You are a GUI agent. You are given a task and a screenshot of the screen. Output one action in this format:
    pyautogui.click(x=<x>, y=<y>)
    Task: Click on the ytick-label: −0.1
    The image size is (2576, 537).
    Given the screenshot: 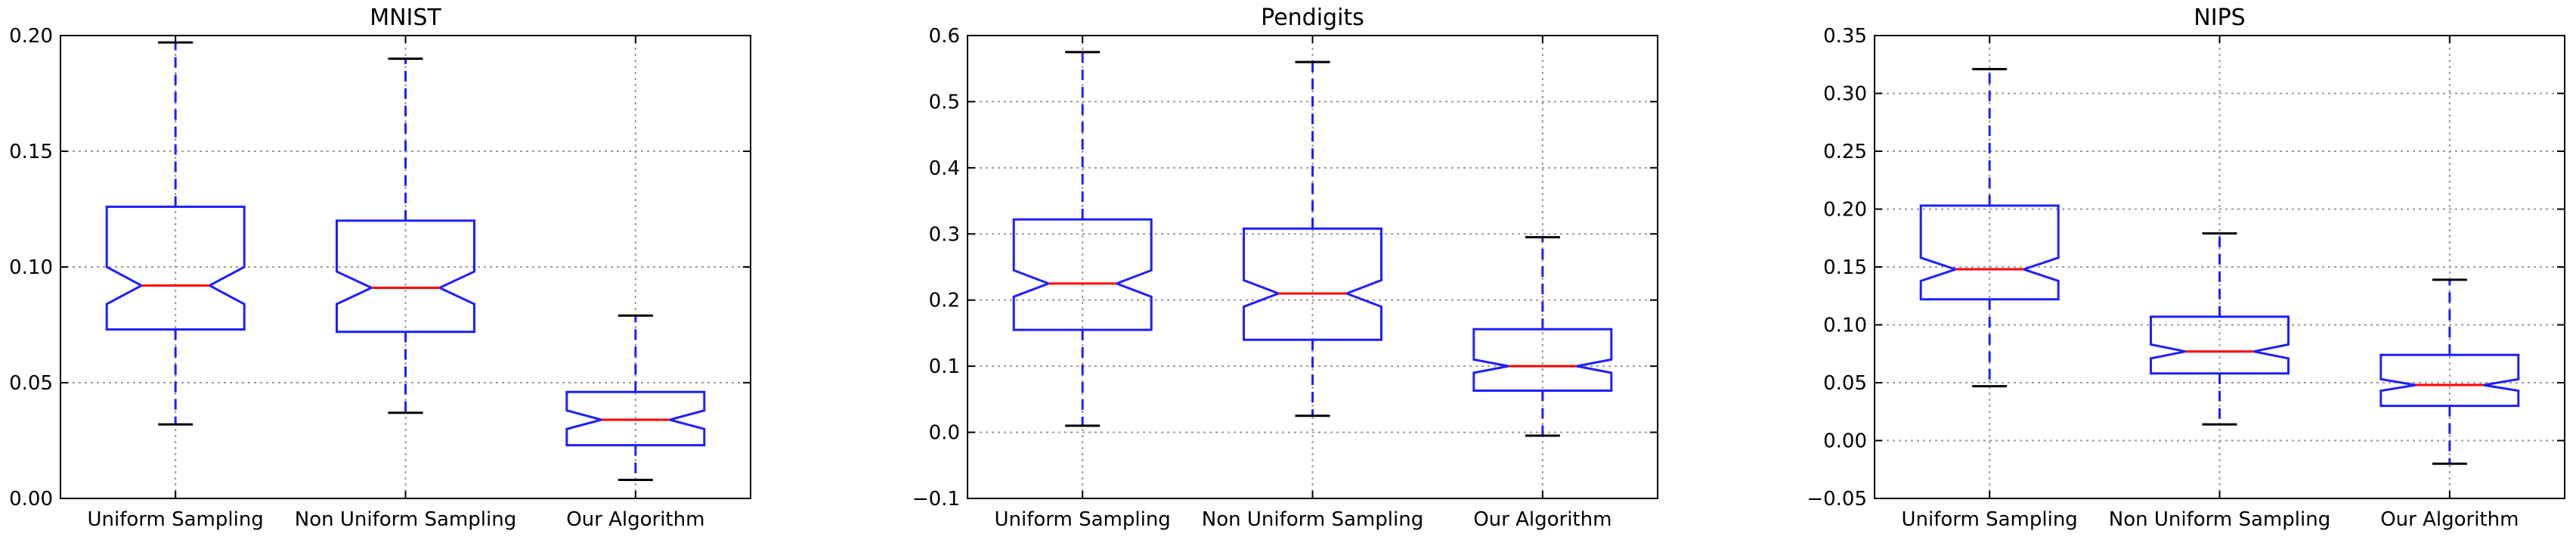 What is the action you would take?
    pyautogui.click(x=936, y=499)
    